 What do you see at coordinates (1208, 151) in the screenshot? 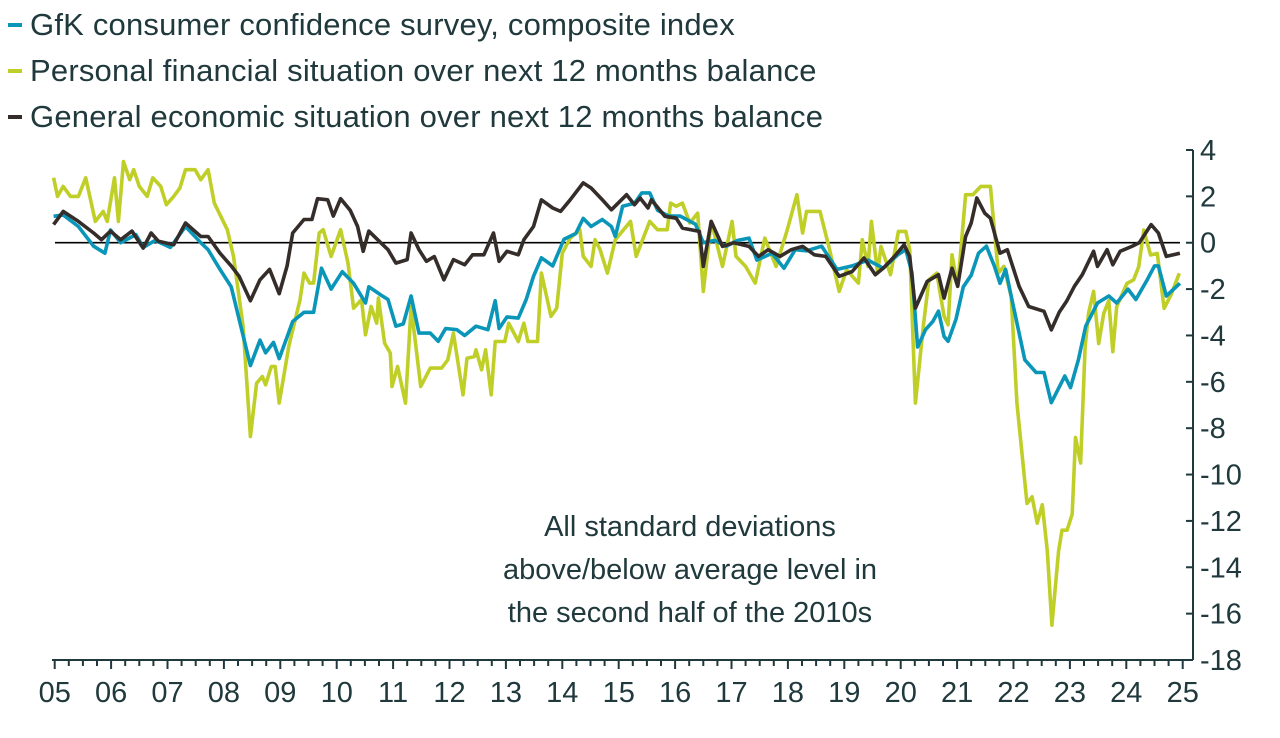
I see `y-tick-label: 4` at bounding box center [1208, 151].